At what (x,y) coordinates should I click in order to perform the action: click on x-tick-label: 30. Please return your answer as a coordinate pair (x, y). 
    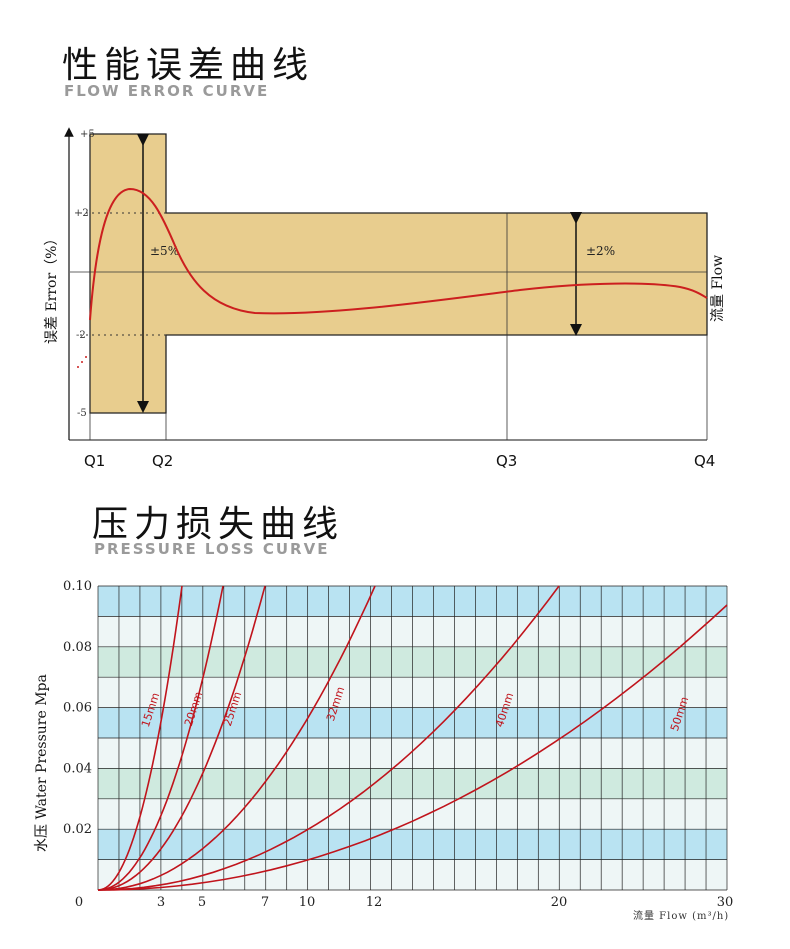
    Looking at the image, I should click on (725, 902).